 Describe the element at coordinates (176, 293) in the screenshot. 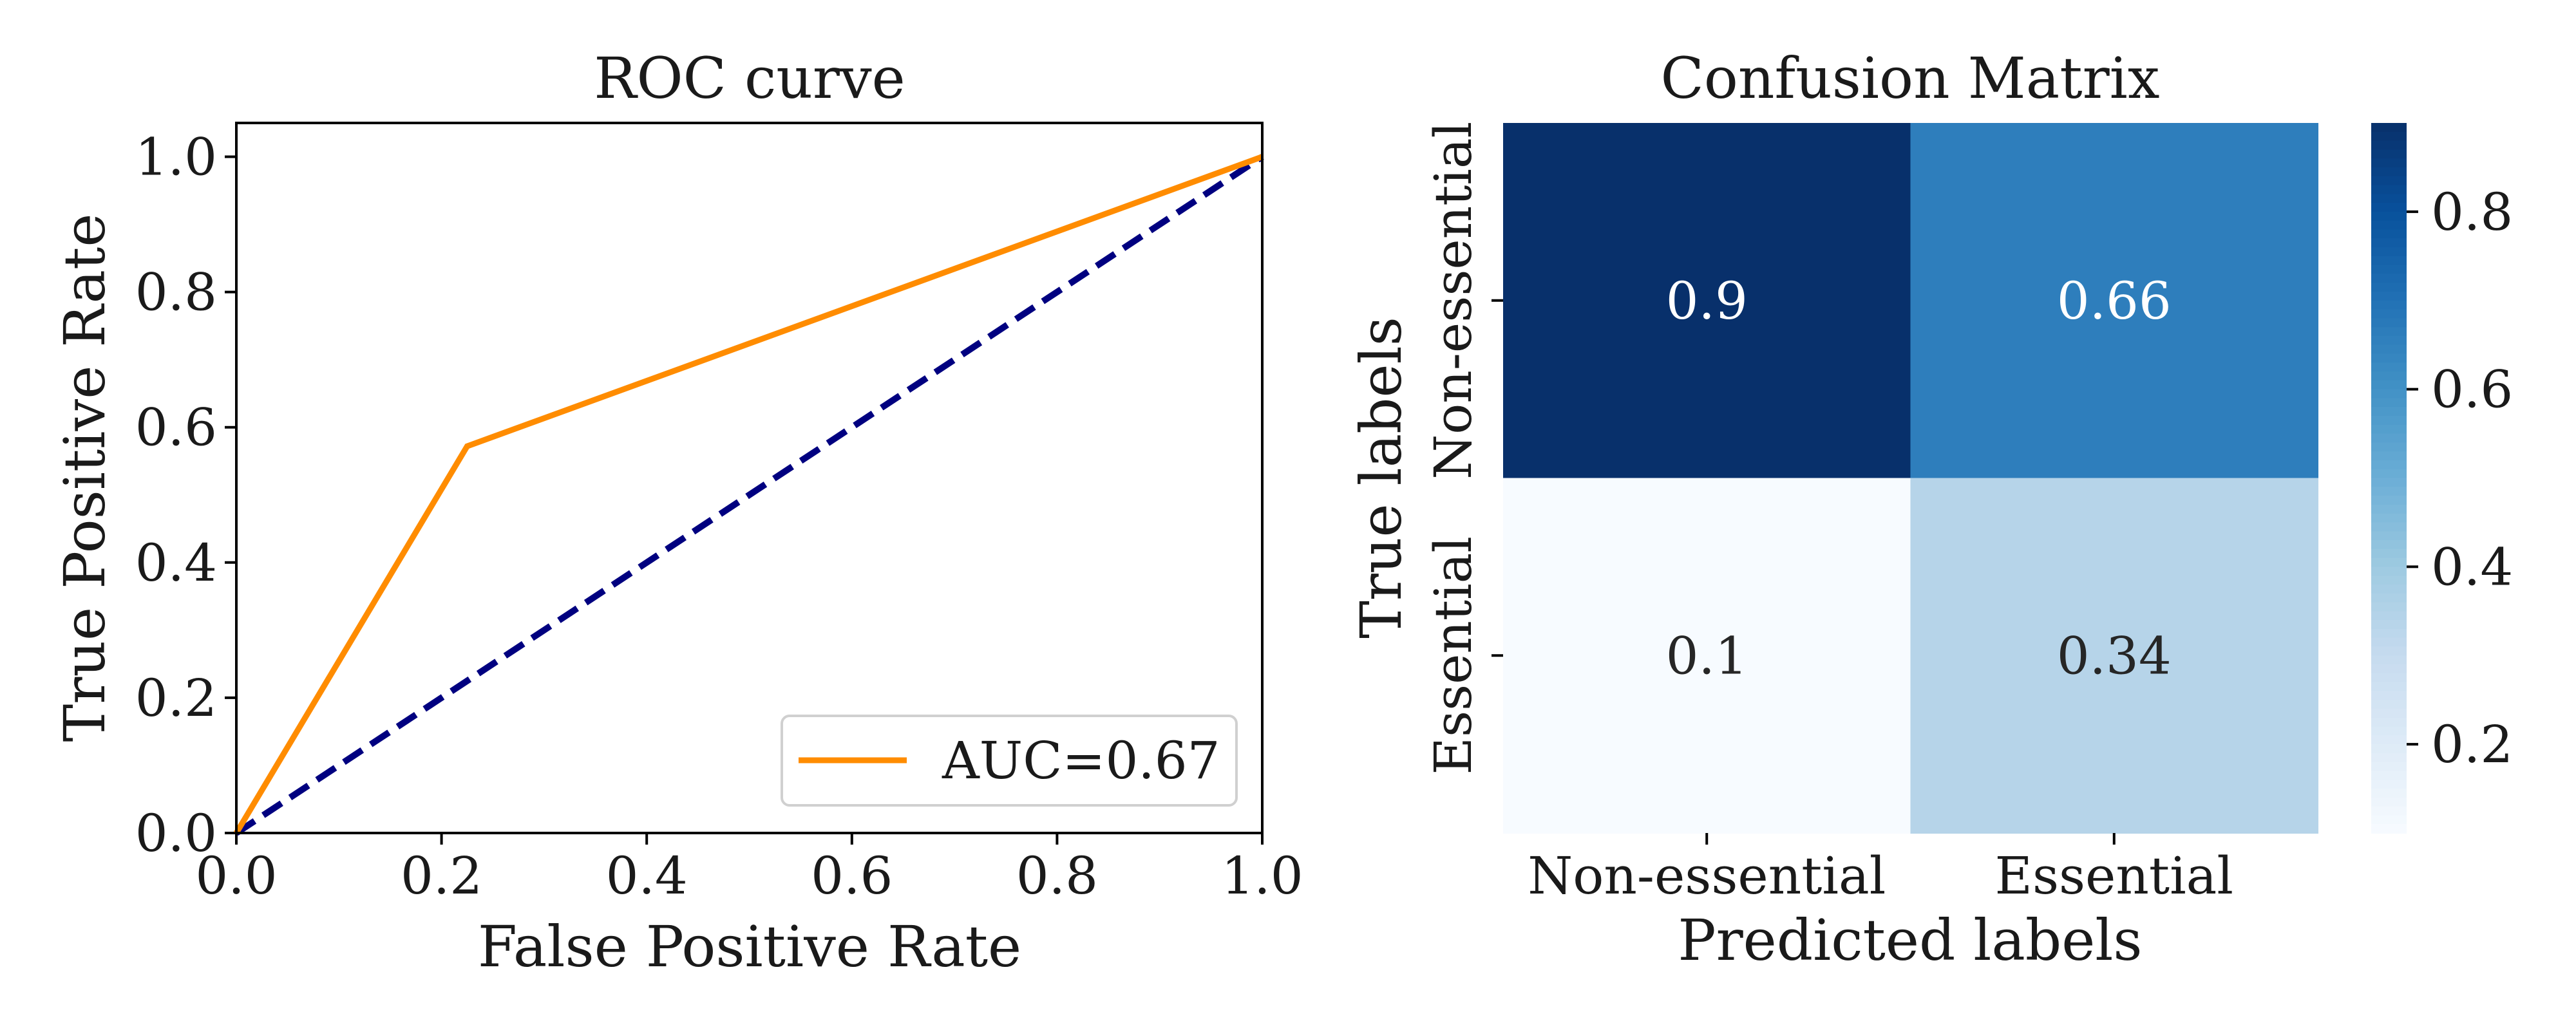

I see `roc-y-tick-label: 0.8` at that location.